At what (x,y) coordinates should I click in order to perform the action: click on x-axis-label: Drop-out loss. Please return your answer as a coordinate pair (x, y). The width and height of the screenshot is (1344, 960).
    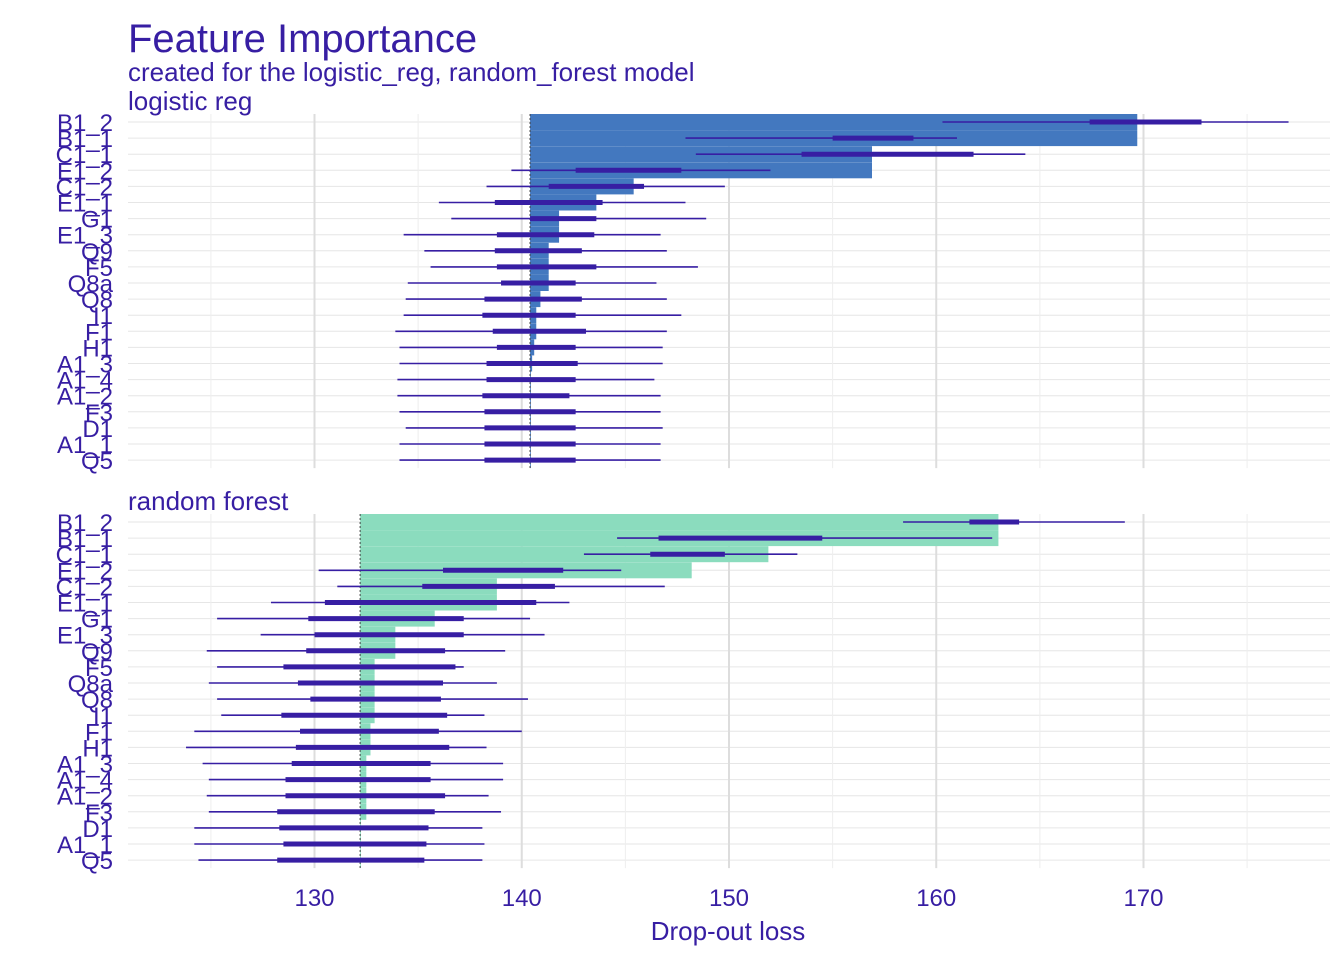
    Looking at the image, I should click on (728, 931).